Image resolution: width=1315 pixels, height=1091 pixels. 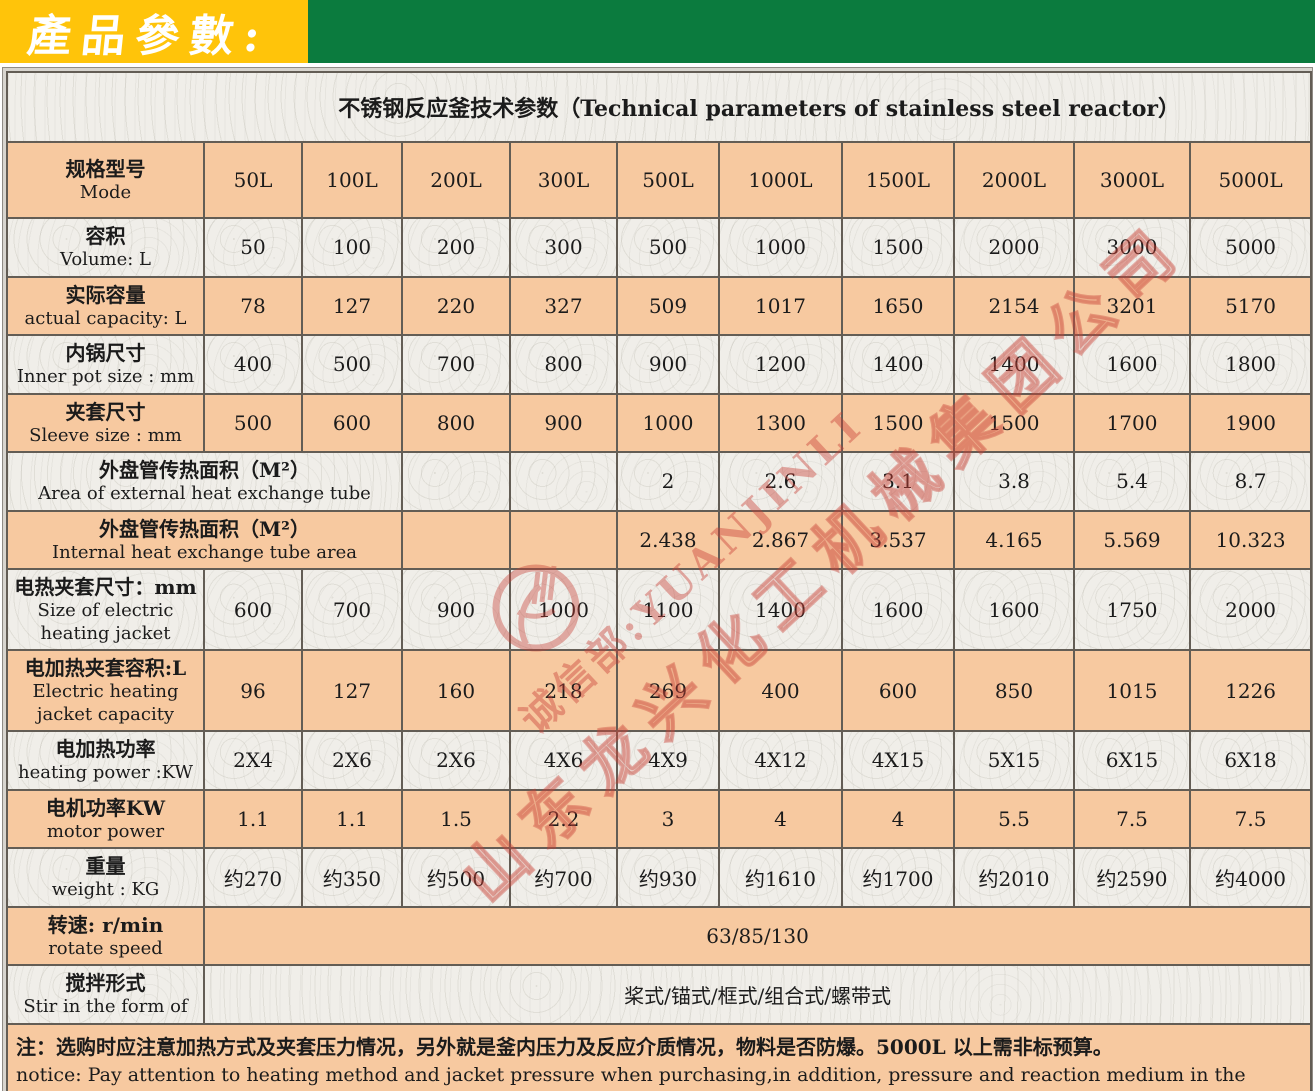 I want to click on row-label-zh: 重量, so click(x=105, y=866).